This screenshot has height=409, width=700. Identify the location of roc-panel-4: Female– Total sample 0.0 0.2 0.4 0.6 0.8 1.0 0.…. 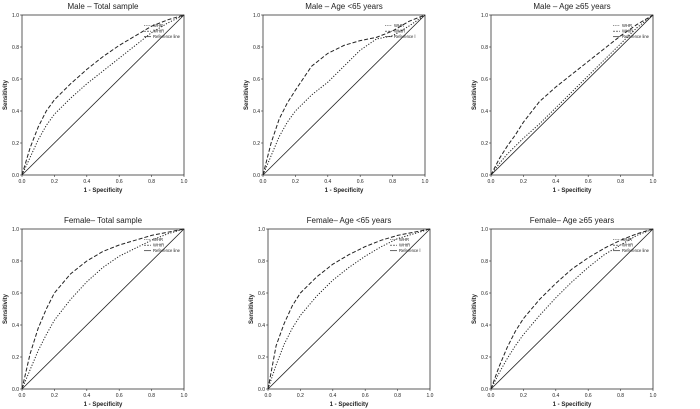
(95, 312).